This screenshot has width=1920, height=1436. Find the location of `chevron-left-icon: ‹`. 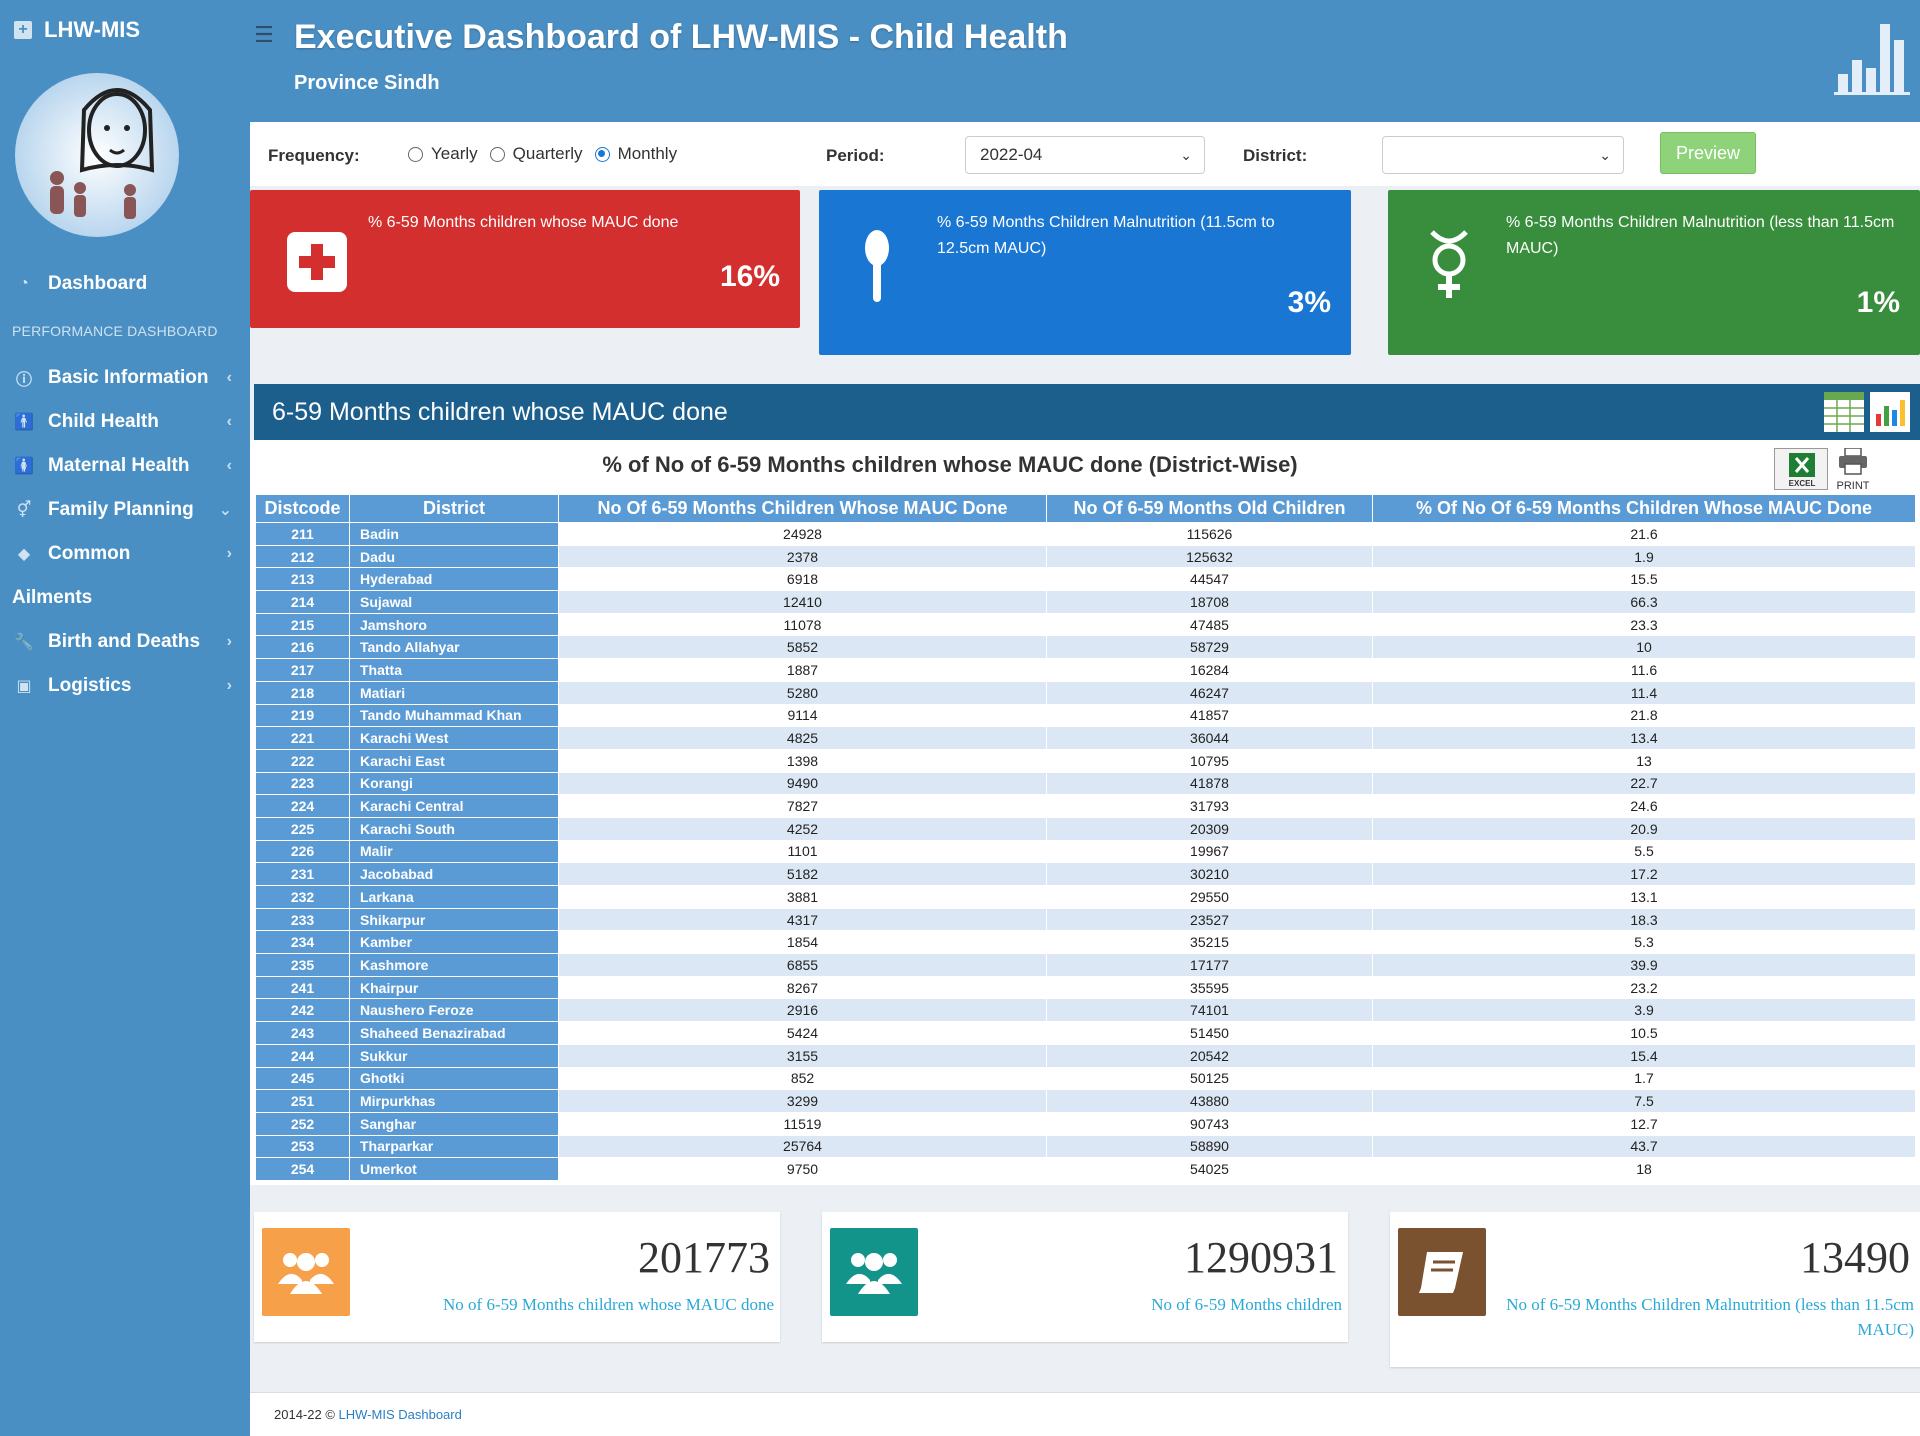

chevron-left-icon: ‹ is located at coordinates (229, 465).